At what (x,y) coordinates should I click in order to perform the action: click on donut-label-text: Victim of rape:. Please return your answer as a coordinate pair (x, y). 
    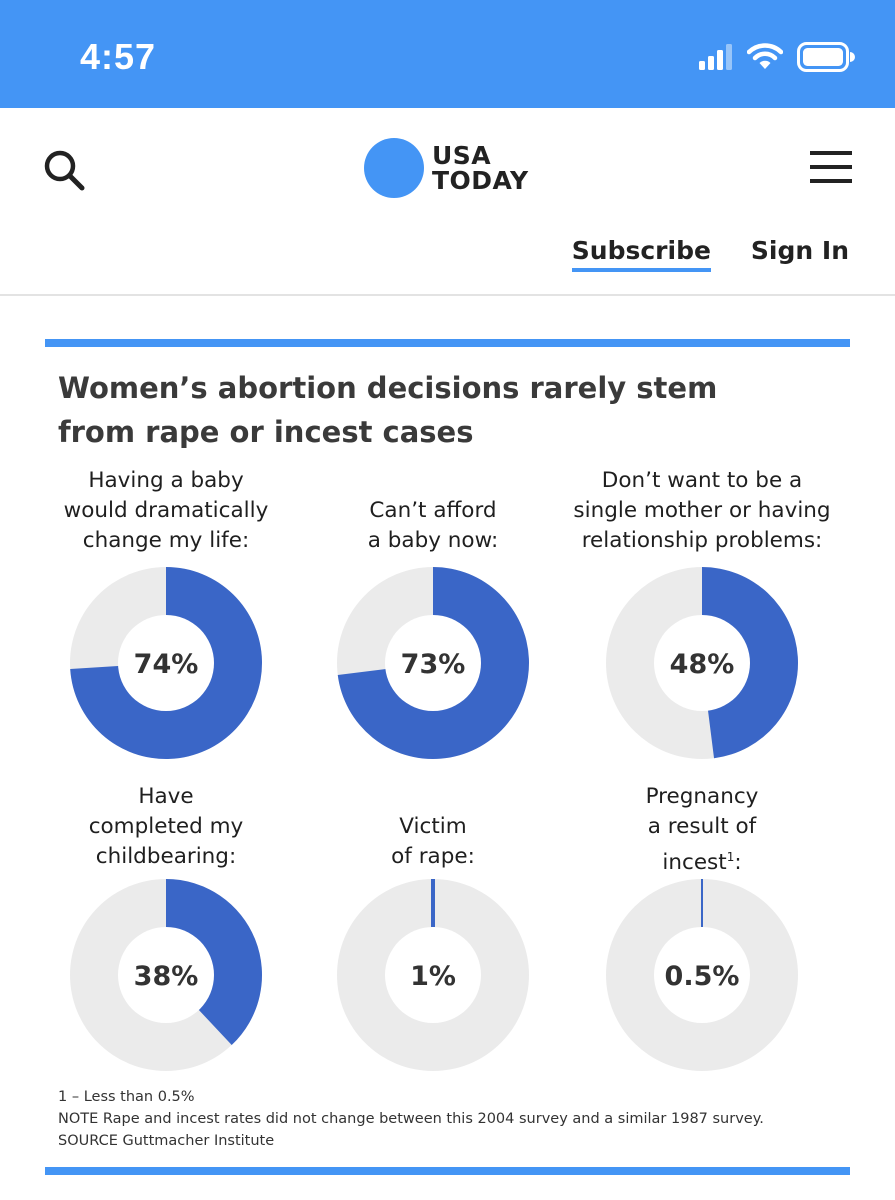
    Looking at the image, I should click on (433, 841).